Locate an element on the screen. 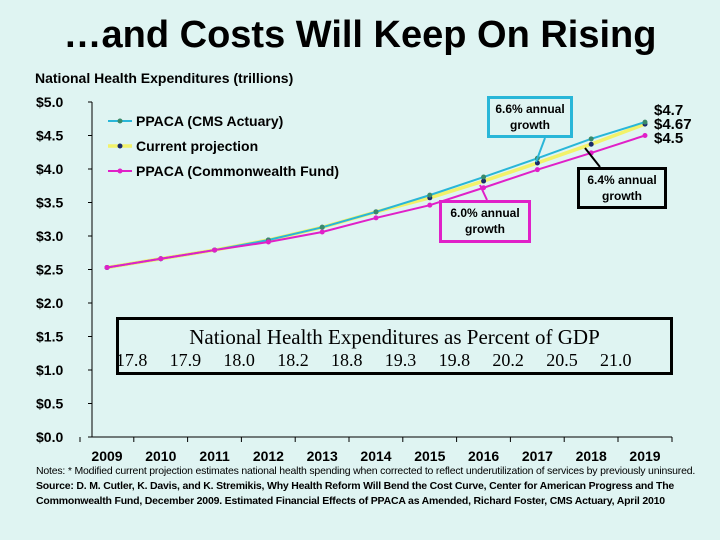 The width and height of the screenshot is (720, 540). gdp-value: 18.8 is located at coordinates (347, 360).